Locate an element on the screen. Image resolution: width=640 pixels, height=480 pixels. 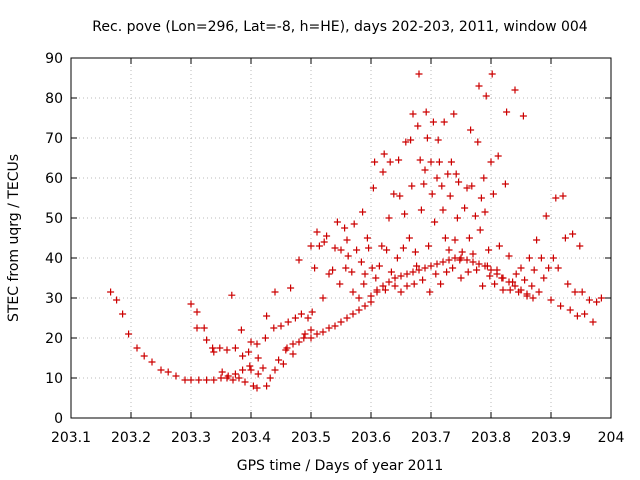
y-tick-label: 50 is located at coordinates (54, 219).